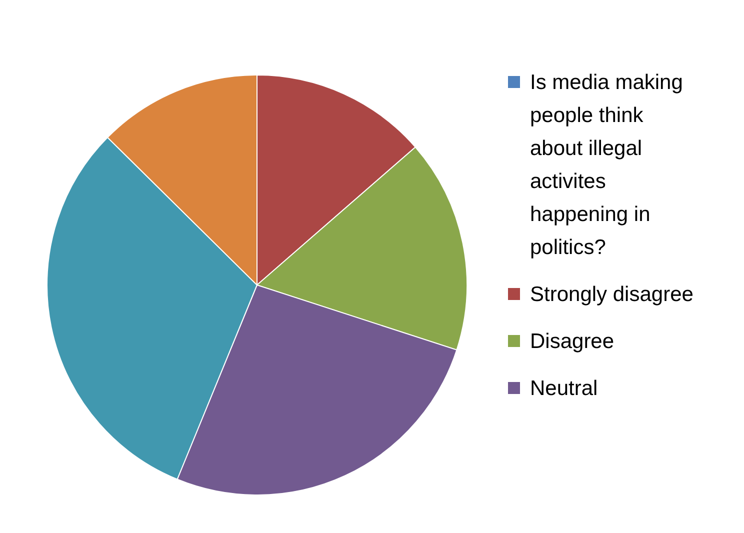 The width and height of the screenshot is (744, 533). What do you see at coordinates (612, 294) in the screenshot?
I see `legend-label: Strongly disagree` at bounding box center [612, 294].